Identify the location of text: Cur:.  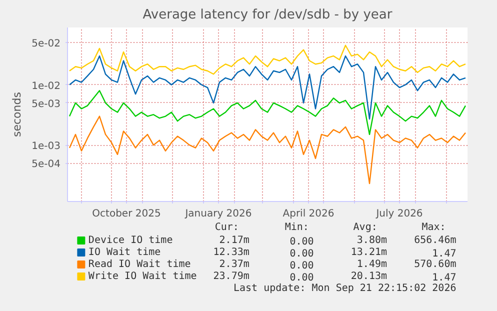
(226, 227).